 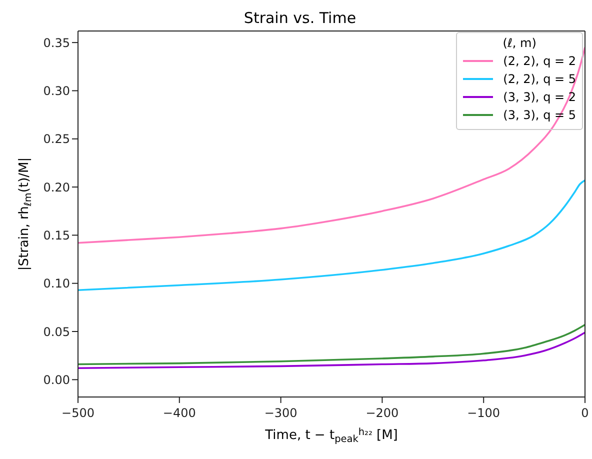 What do you see at coordinates (56, 139) in the screenshot?
I see `y-tick-label: 0.25` at bounding box center [56, 139].